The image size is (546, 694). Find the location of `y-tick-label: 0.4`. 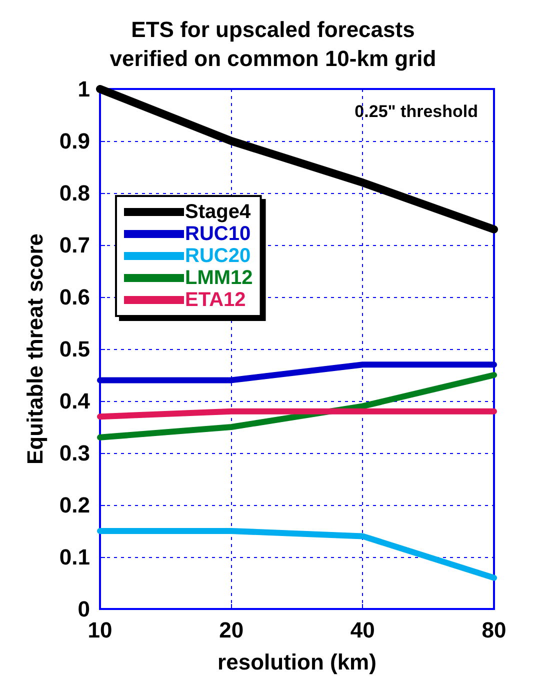

y-tick-label: 0.4 is located at coordinates (75, 401).